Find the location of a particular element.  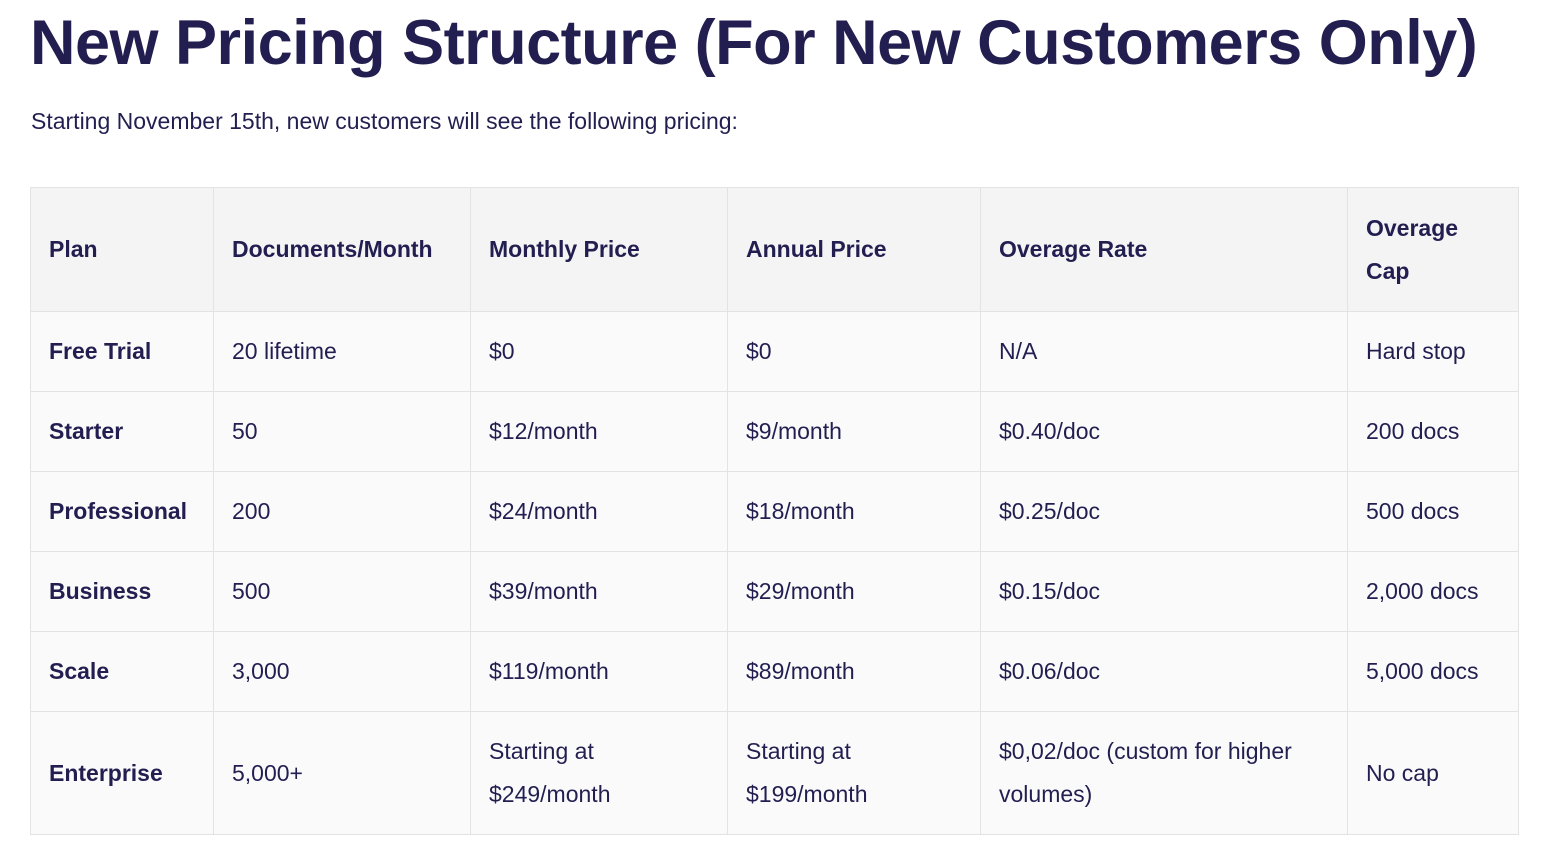

annual-price: $89/month is located at coordinates (854, 671).